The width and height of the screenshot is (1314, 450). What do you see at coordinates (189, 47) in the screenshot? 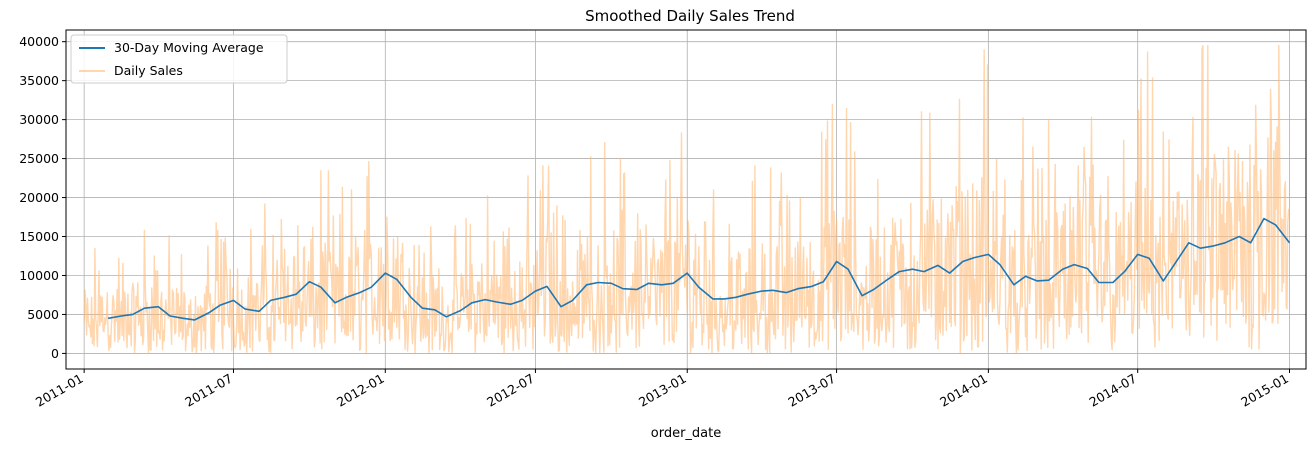
I see `legend-label-moving-average: 30-Day Moving Average` at bounding box center [189, 47].